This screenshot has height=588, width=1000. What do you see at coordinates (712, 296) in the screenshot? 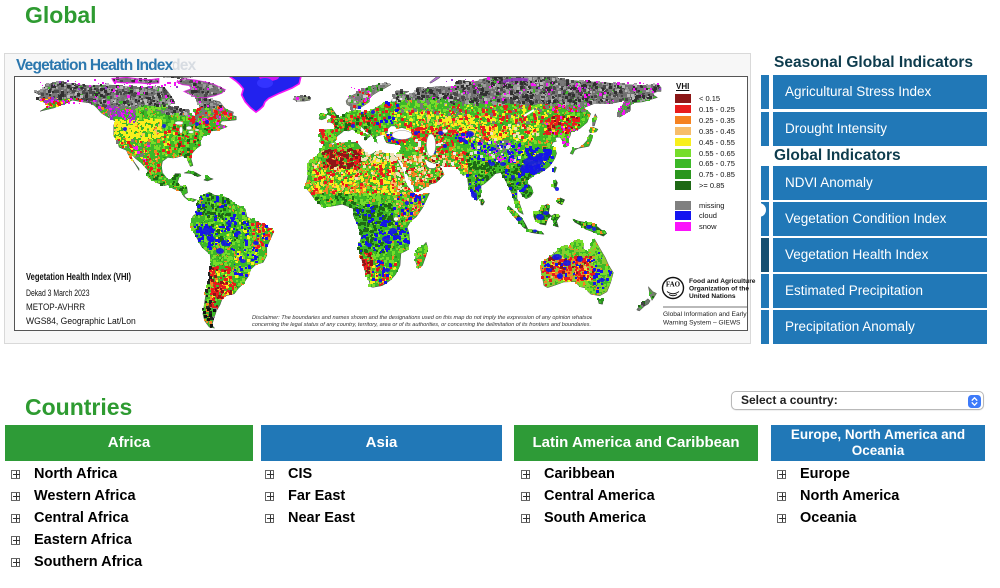
I see `svg-text: United Nations` at bounding box center [712, 296].